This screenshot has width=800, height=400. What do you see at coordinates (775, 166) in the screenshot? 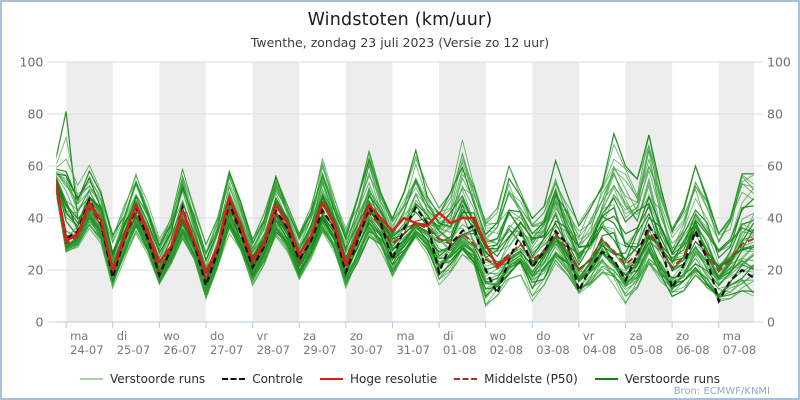
I see `y-tick-right-60: 60` at bounding box center [775, 166].